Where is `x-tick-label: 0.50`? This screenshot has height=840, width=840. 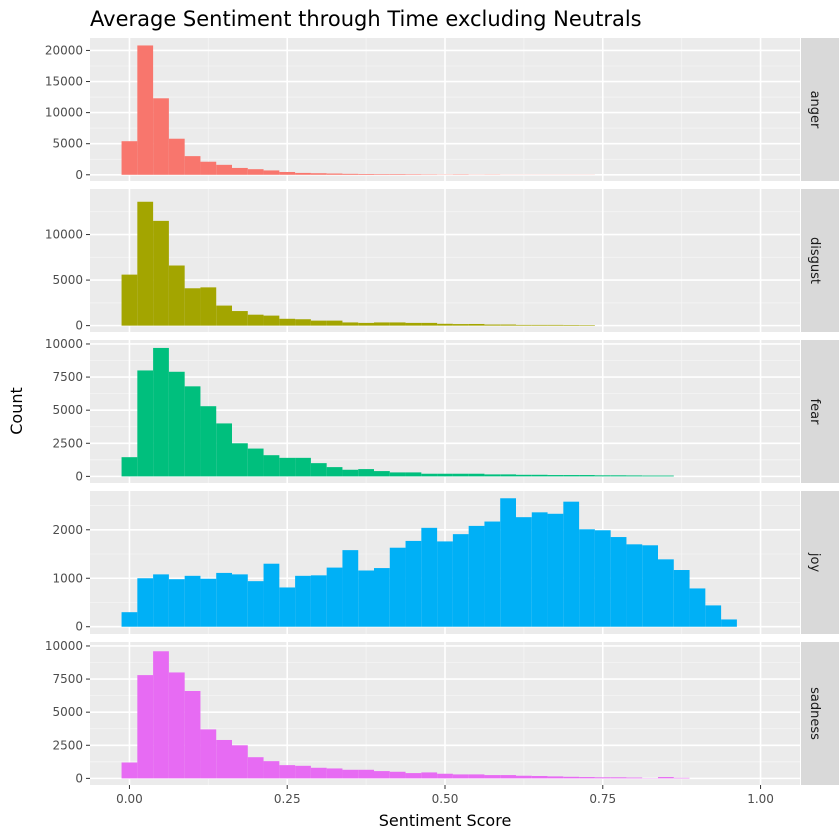 x-tick-label: 0.50 is located at coordinates (445, 799).